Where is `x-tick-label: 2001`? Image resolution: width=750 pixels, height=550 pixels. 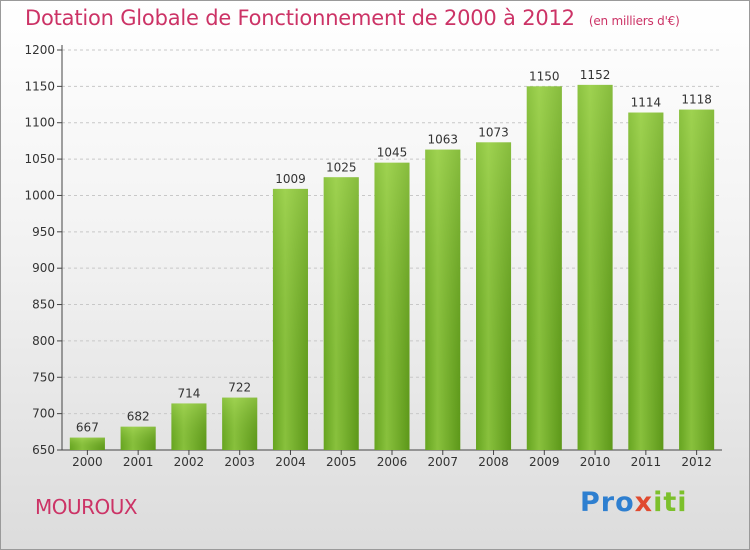 x-tick-label: 2001 is located at coordinates (138, 462).